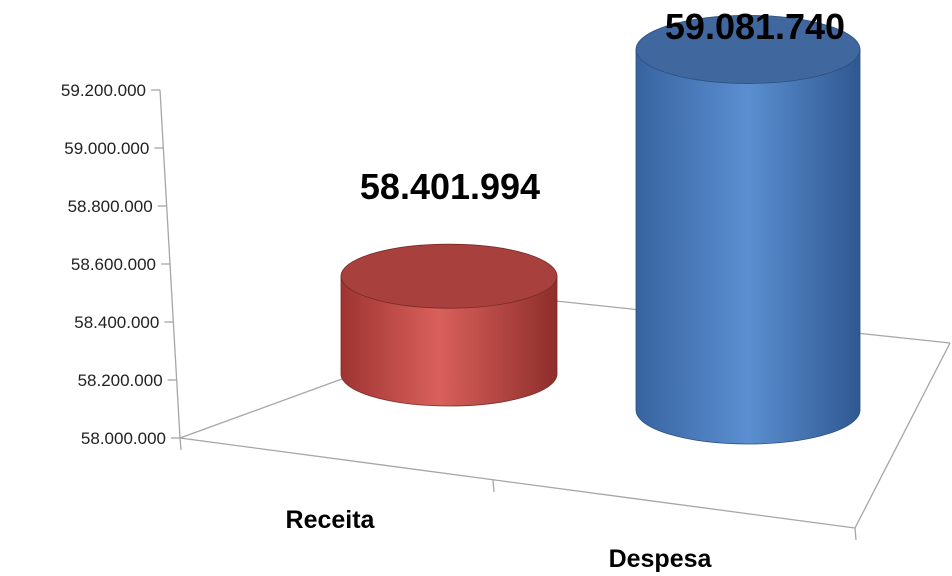  What do you see at coordinates (902, 435) in the screenshot?
I see `right-floor-edge` at bounding box center [902, 435].